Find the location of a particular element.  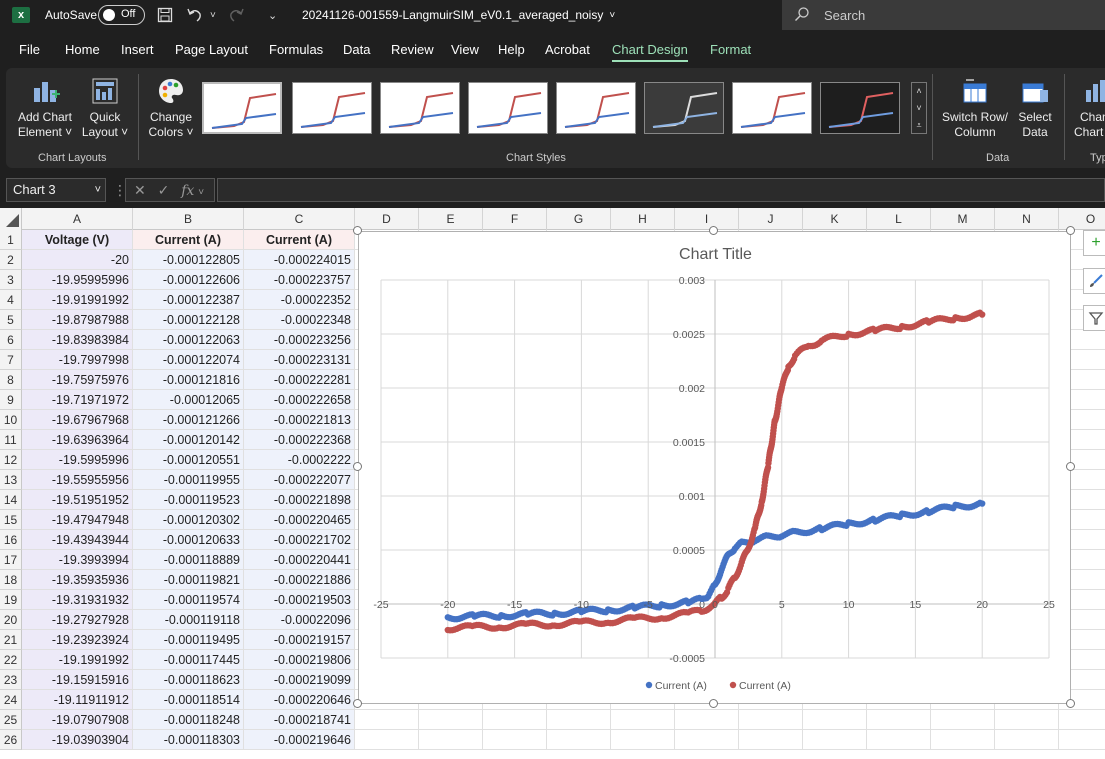

row-header: 18 is located at coordinates (11, 580).